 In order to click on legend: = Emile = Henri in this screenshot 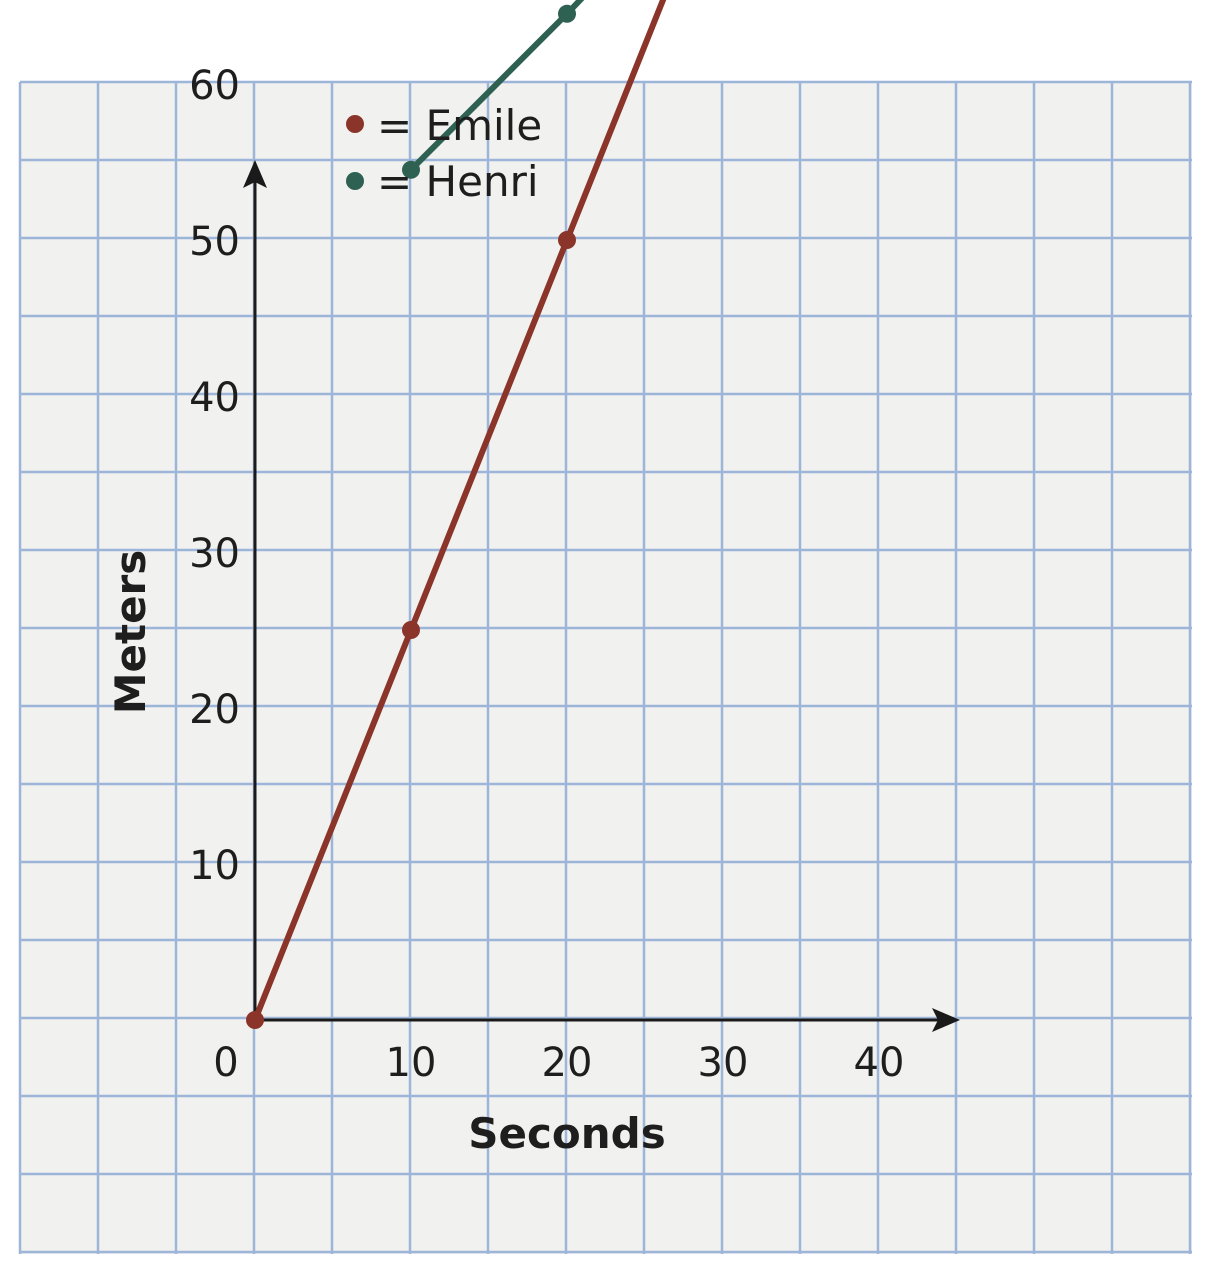, I will do `click(444, 153)`.